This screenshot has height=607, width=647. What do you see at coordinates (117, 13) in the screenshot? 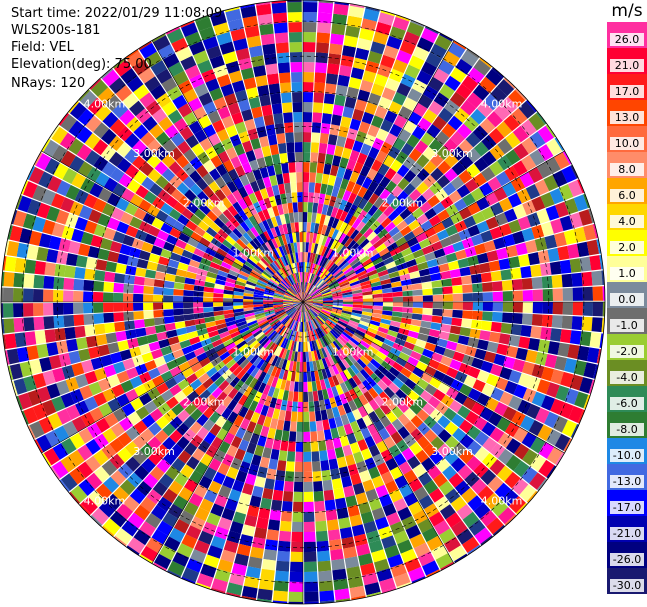
I see `start-time-label: Start time: 2022/01/29 11:08:09` at bounding box center [117, 13].